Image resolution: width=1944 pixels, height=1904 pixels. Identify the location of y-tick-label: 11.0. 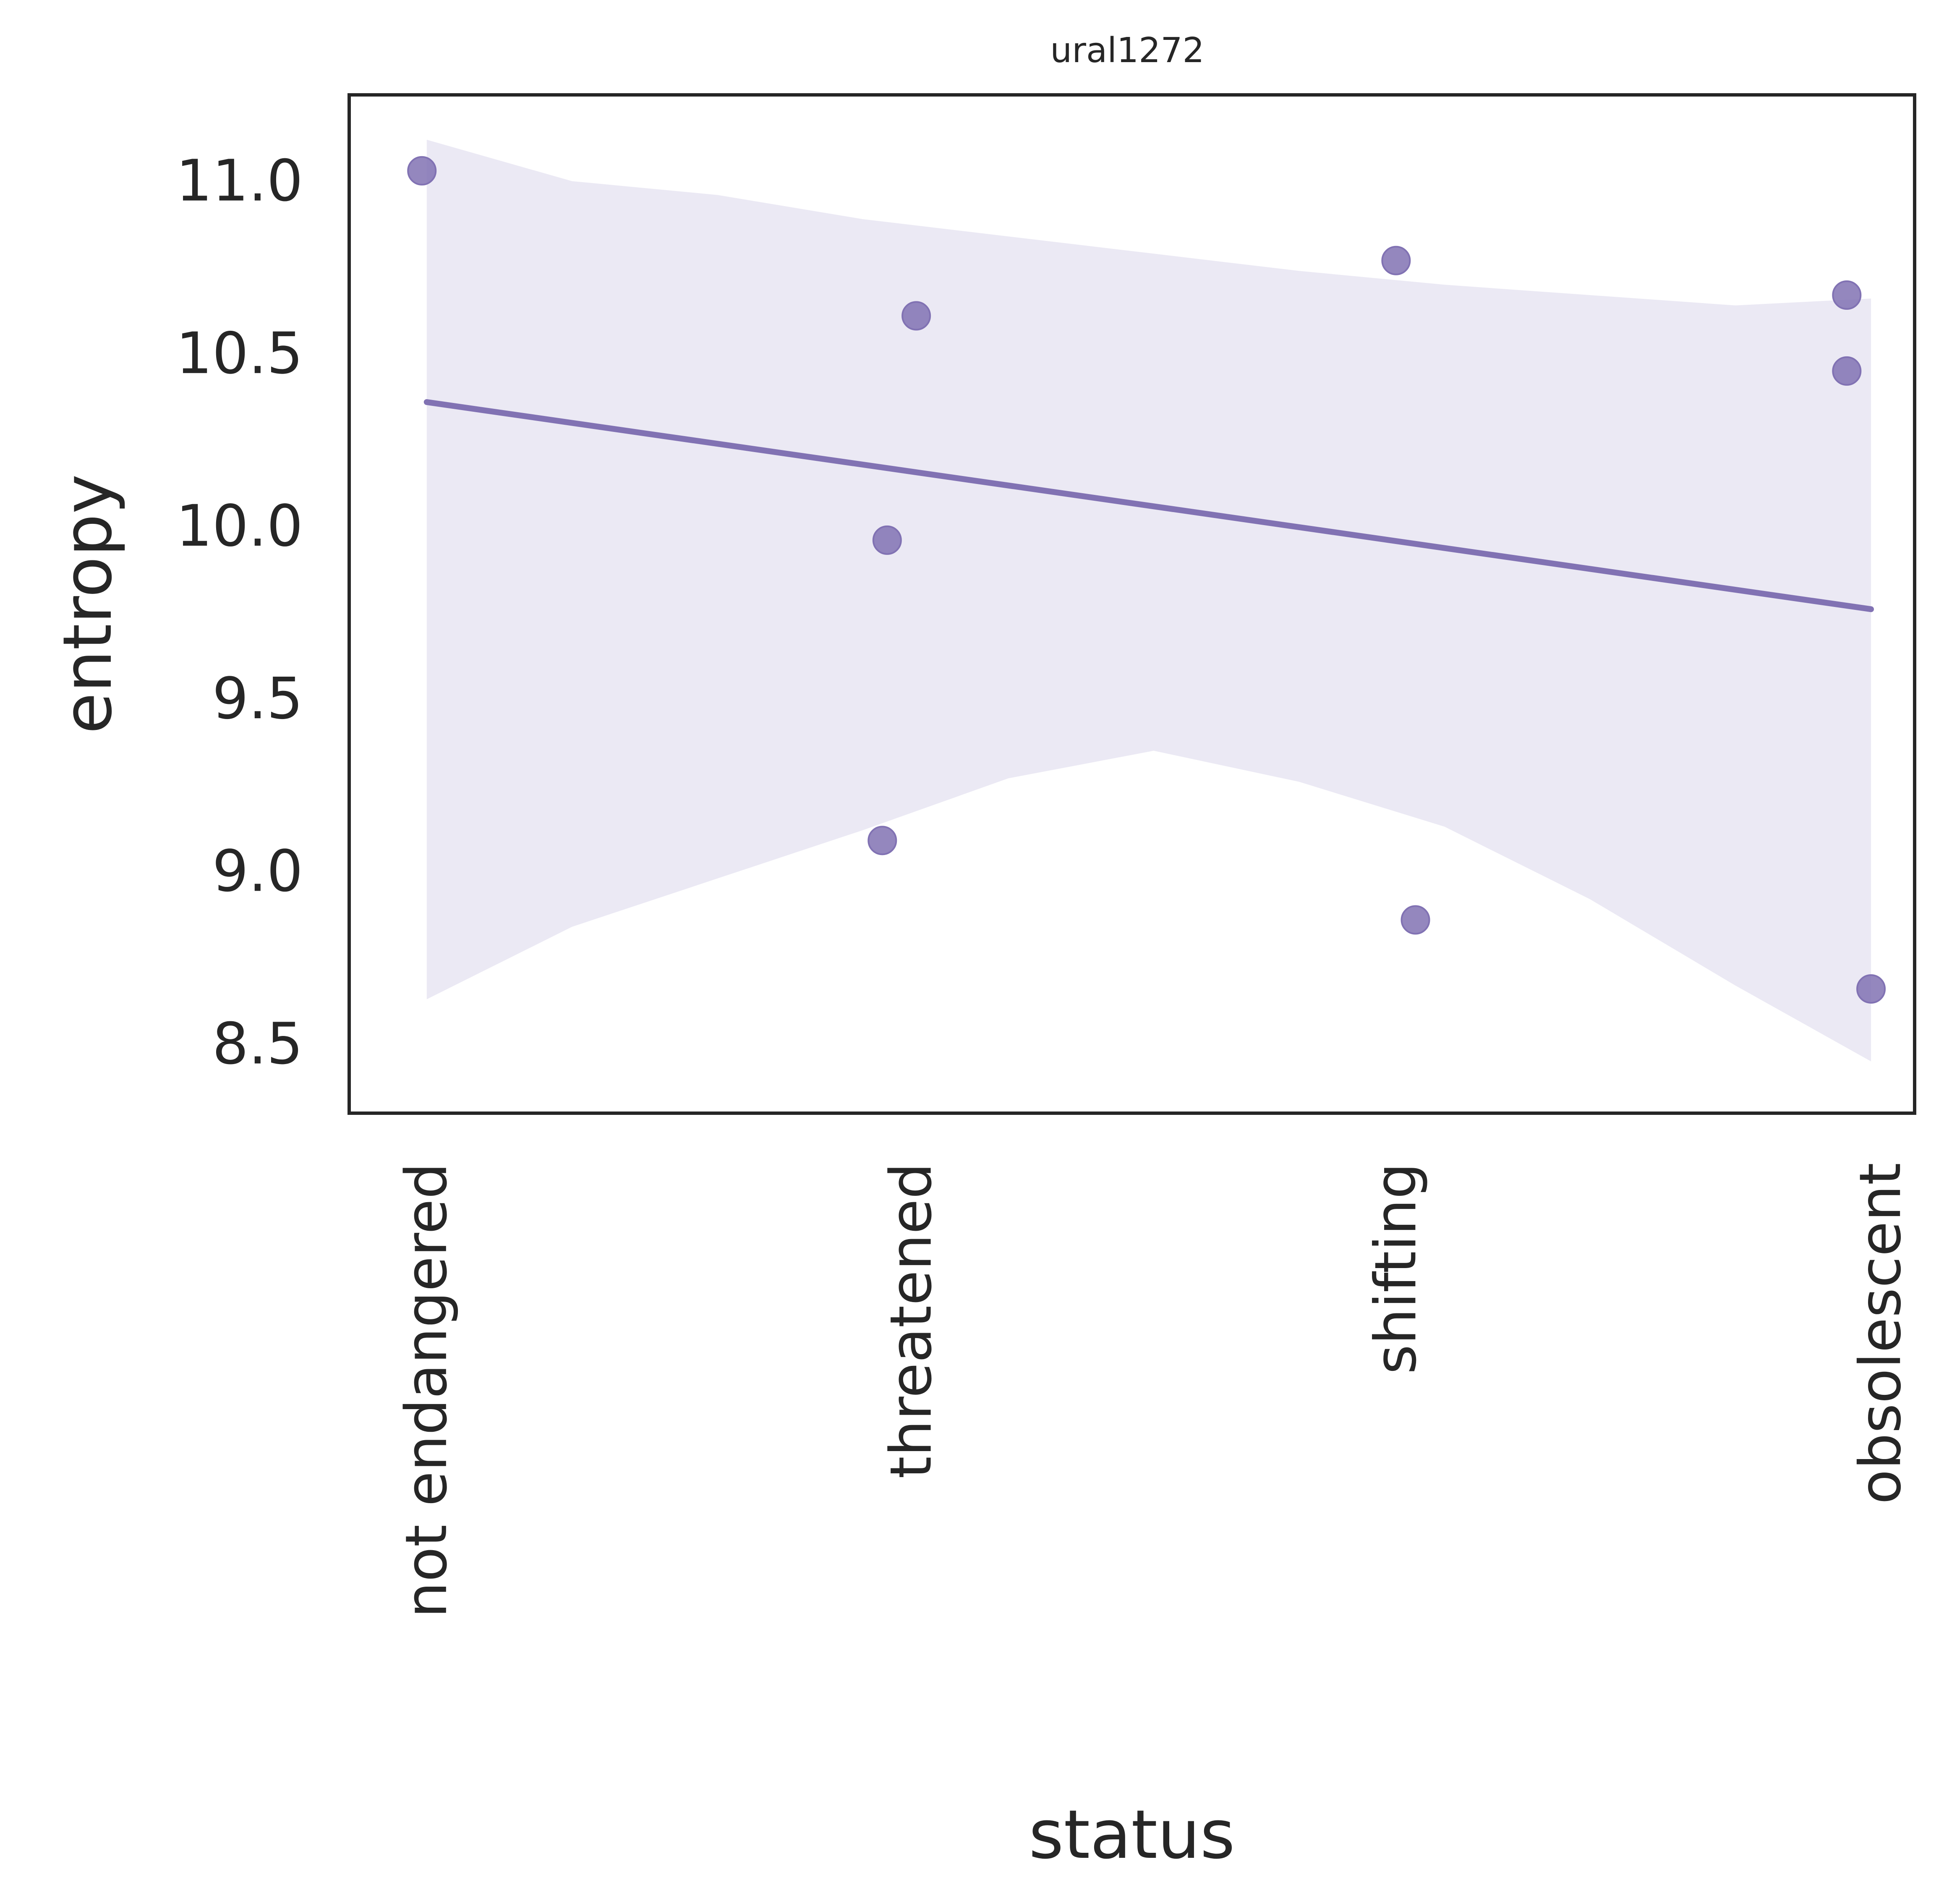
(239, 181).